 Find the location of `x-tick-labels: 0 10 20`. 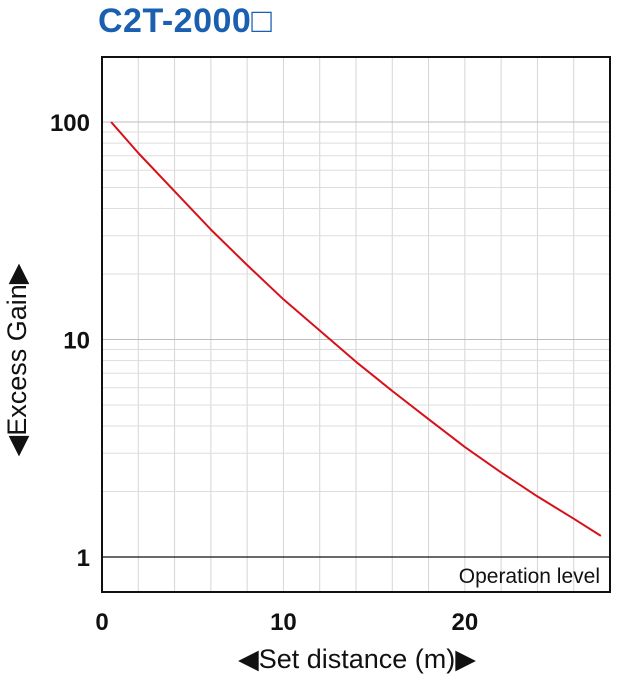

x-tick-labels: 0 10 20 is located at coordinates (286, 622).